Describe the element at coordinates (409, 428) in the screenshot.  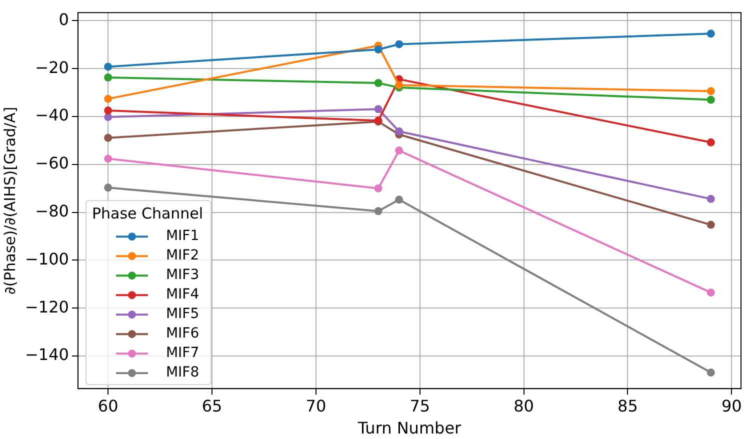
I see `x-axis-title: Turn Number` at that location.